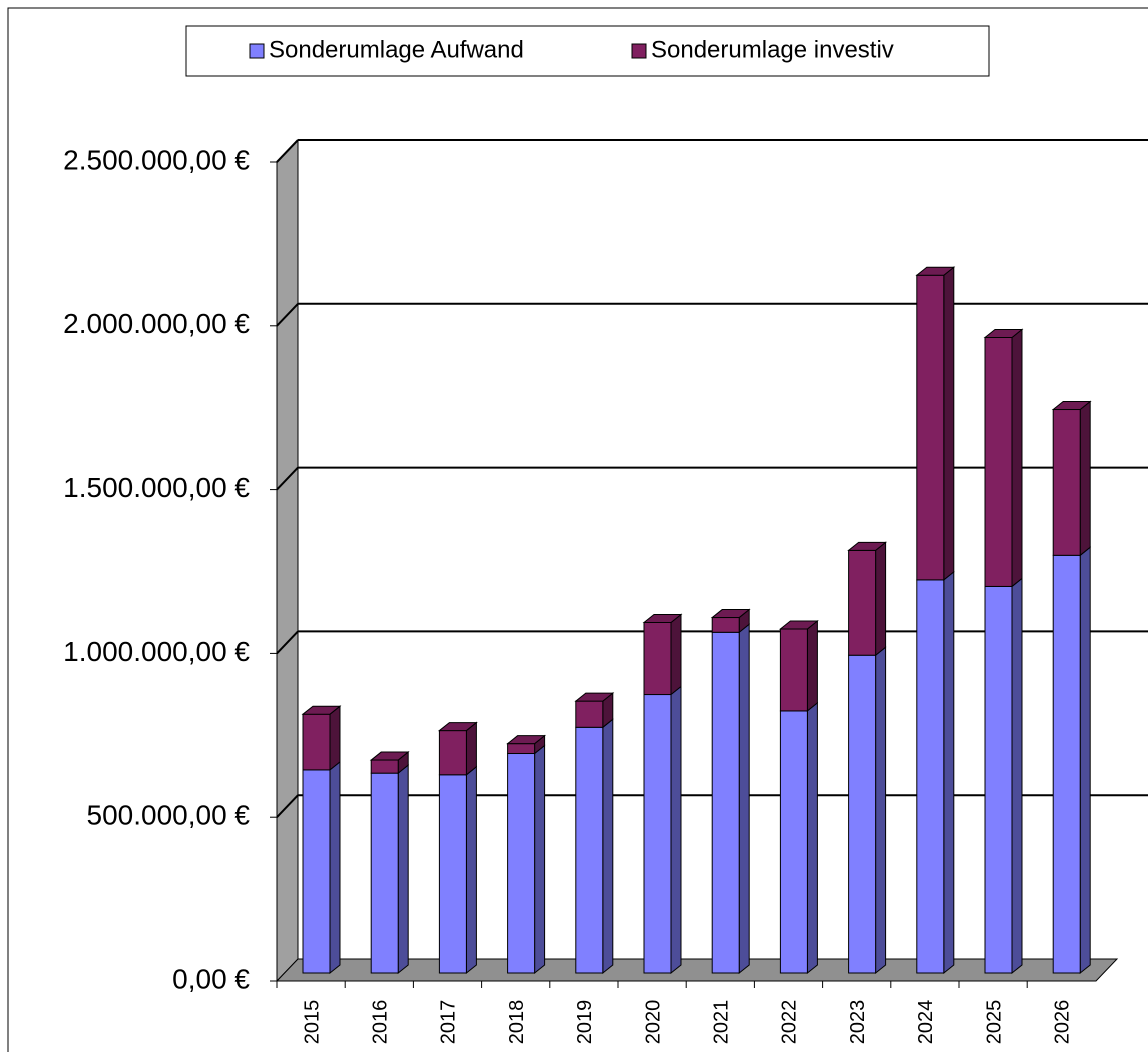  I want to click on x-tick-label: 2024, so click(926, 1022).